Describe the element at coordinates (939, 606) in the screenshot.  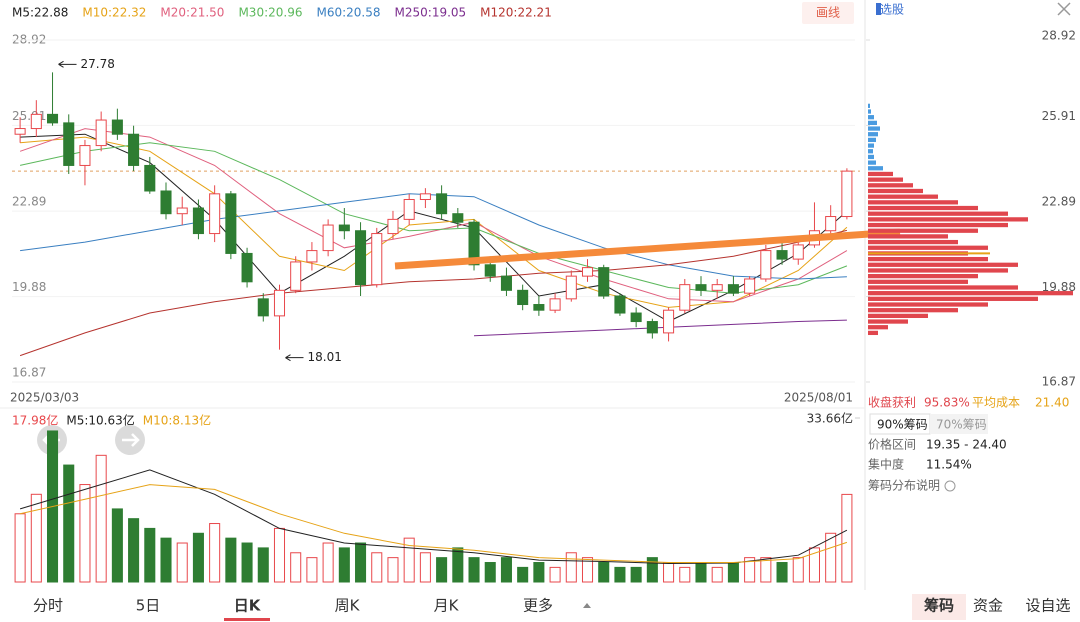
I see `bottom-right-tab: 筹码` at that location.